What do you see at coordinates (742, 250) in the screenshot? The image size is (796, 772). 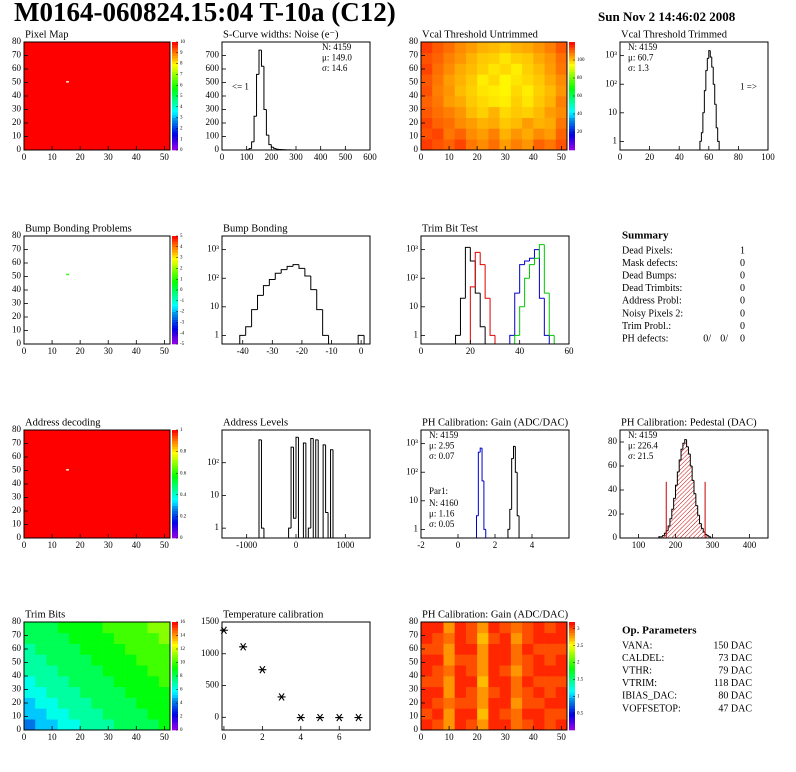 I see `summary-value: 1` at bounding box center [742, 250].